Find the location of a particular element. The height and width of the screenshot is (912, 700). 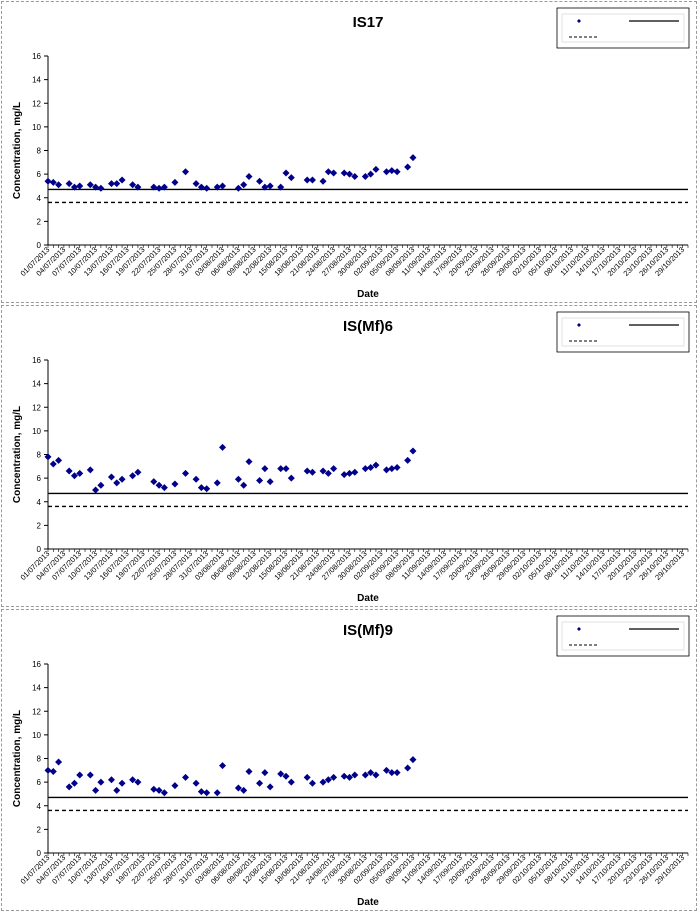

y-tick-label: 16 is located at coordinates (36, 360).